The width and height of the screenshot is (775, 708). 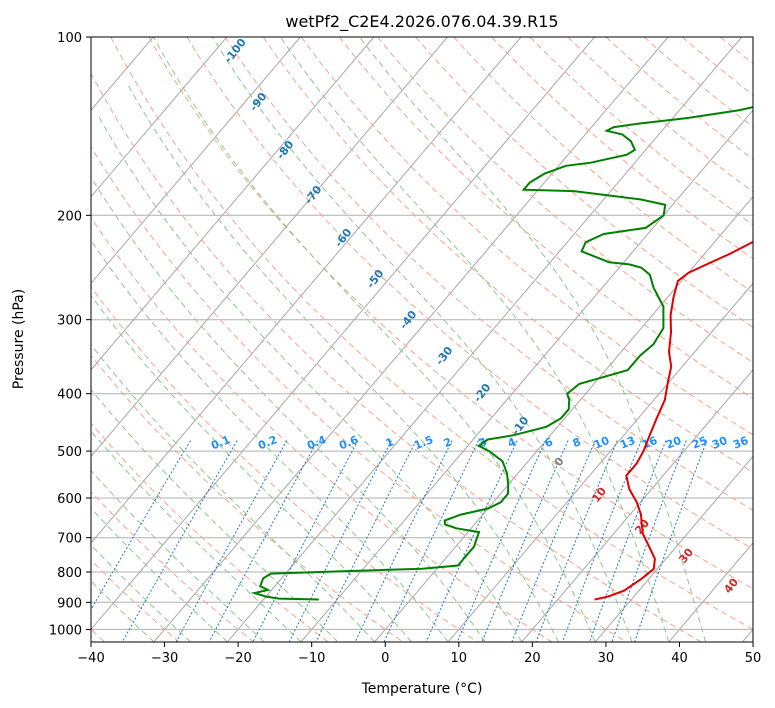 I want to click on y-tick-label: 1000, so click(x=65, y=630).